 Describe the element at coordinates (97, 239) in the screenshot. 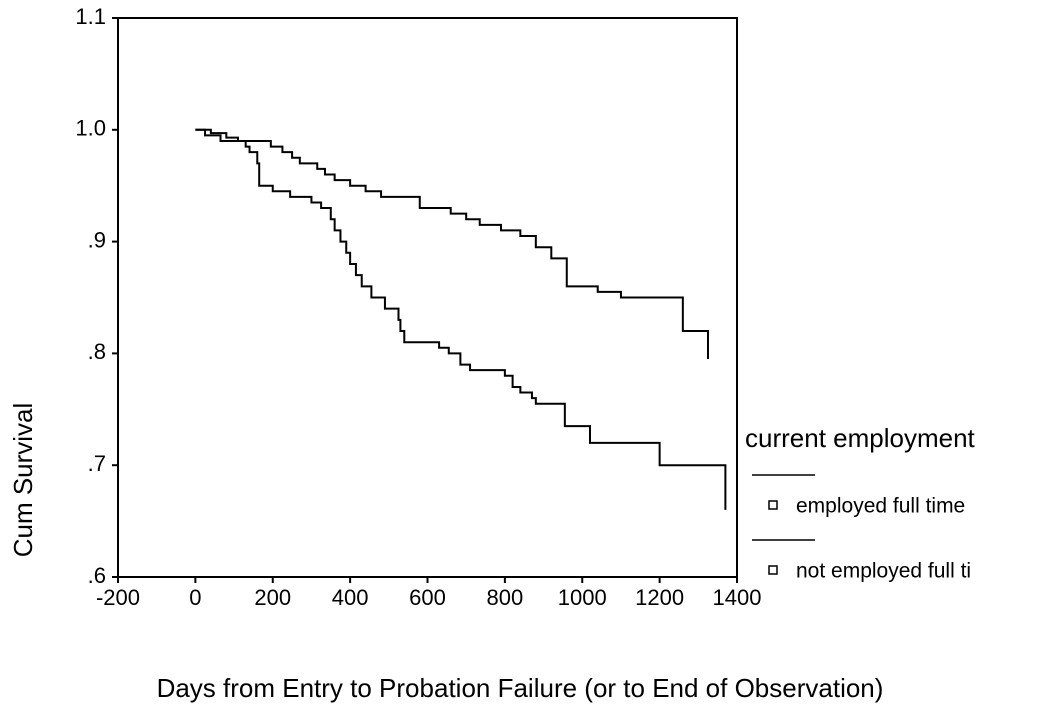

I see `y-tick-label: .9` at that location.